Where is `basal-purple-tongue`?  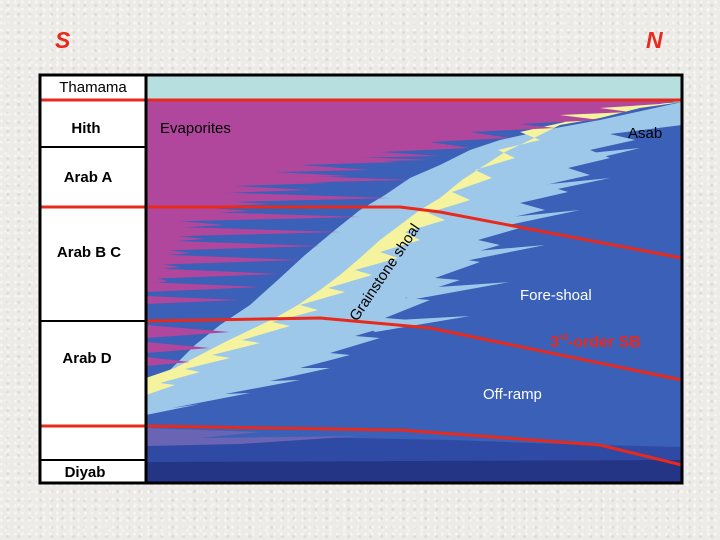
basal-purple-tongue is located at coordinates (253, 437).